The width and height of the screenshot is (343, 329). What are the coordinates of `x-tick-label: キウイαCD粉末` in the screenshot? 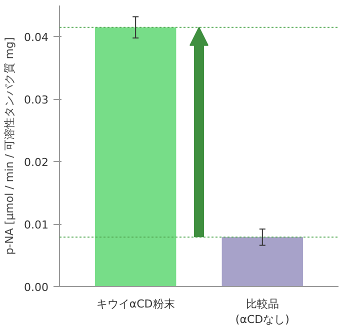 It's located at (135, 304).